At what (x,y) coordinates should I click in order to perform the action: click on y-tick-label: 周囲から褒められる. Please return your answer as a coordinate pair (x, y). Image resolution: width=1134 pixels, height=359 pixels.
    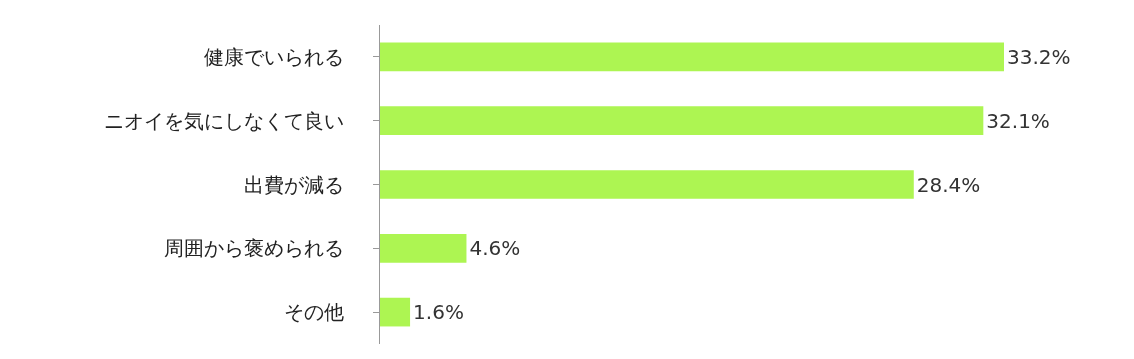
    Looking at the image, I should click on (254, 248).